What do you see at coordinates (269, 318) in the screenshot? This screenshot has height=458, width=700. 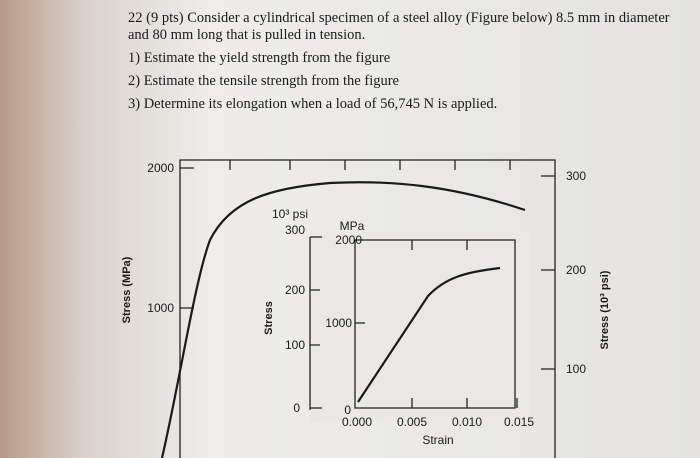 I see `inset-y-label: Stress` at bounding box center [269, 318].